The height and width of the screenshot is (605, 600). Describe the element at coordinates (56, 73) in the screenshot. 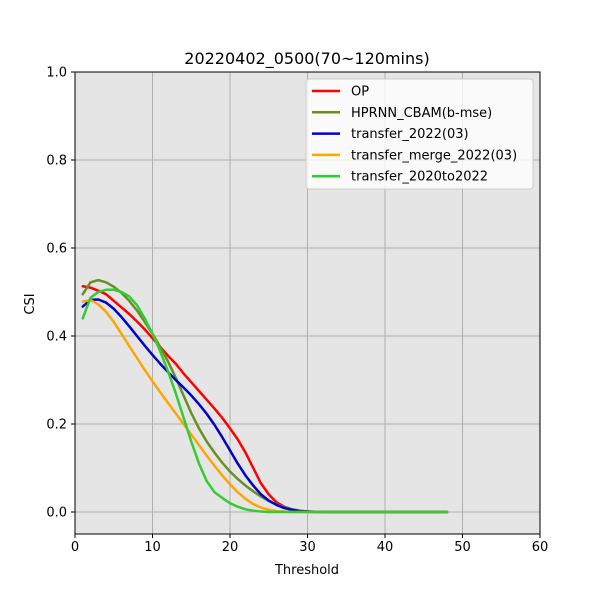

I see `y-tick-label: 1.0` at that location.